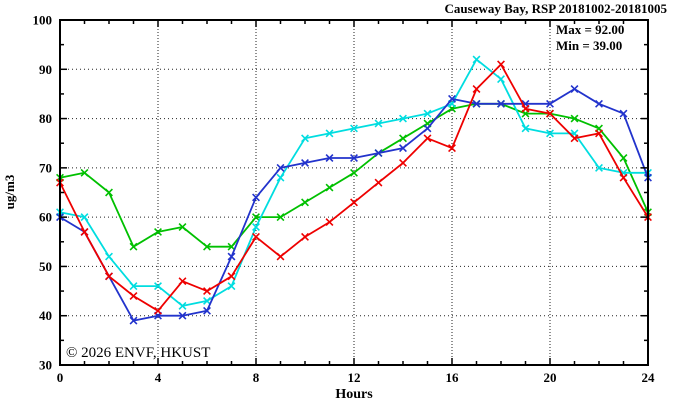 The width and height of the screenshot is (674, 409). What do you see at coordinates (45, 315) in the screenshot?
I see `y-tick-label: 40` at bounding box center [45, 315].